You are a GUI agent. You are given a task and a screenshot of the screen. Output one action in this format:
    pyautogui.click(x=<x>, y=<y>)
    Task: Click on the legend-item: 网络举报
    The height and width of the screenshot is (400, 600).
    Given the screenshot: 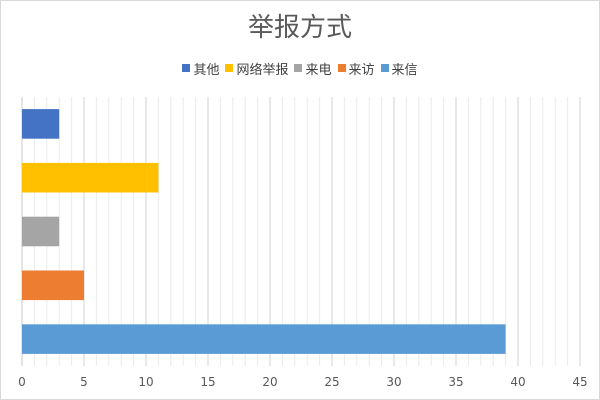 What is the action you would take?
    pyautogui.click(x=256, y=68)
    